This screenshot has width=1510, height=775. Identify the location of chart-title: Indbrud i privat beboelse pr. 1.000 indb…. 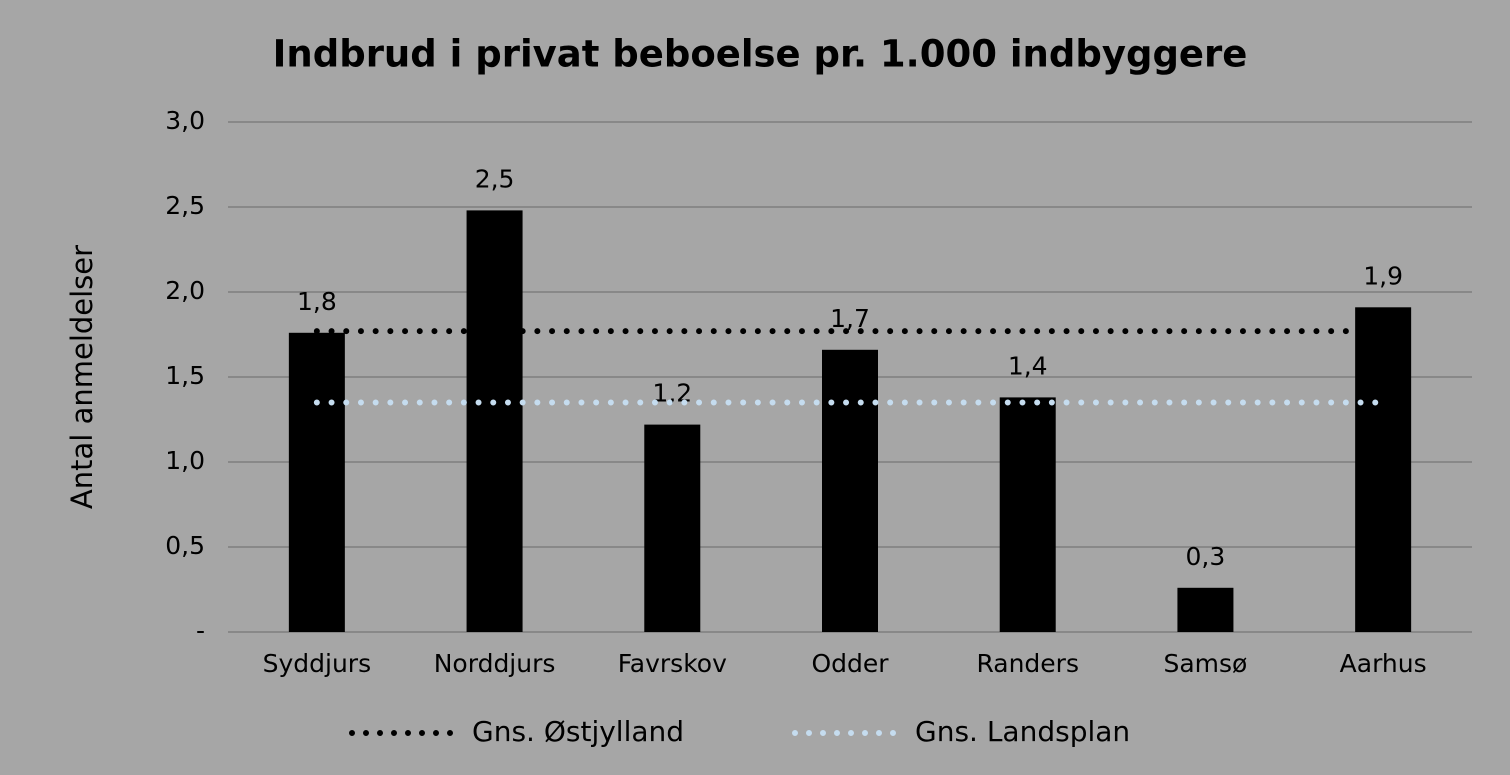
(760, 54).